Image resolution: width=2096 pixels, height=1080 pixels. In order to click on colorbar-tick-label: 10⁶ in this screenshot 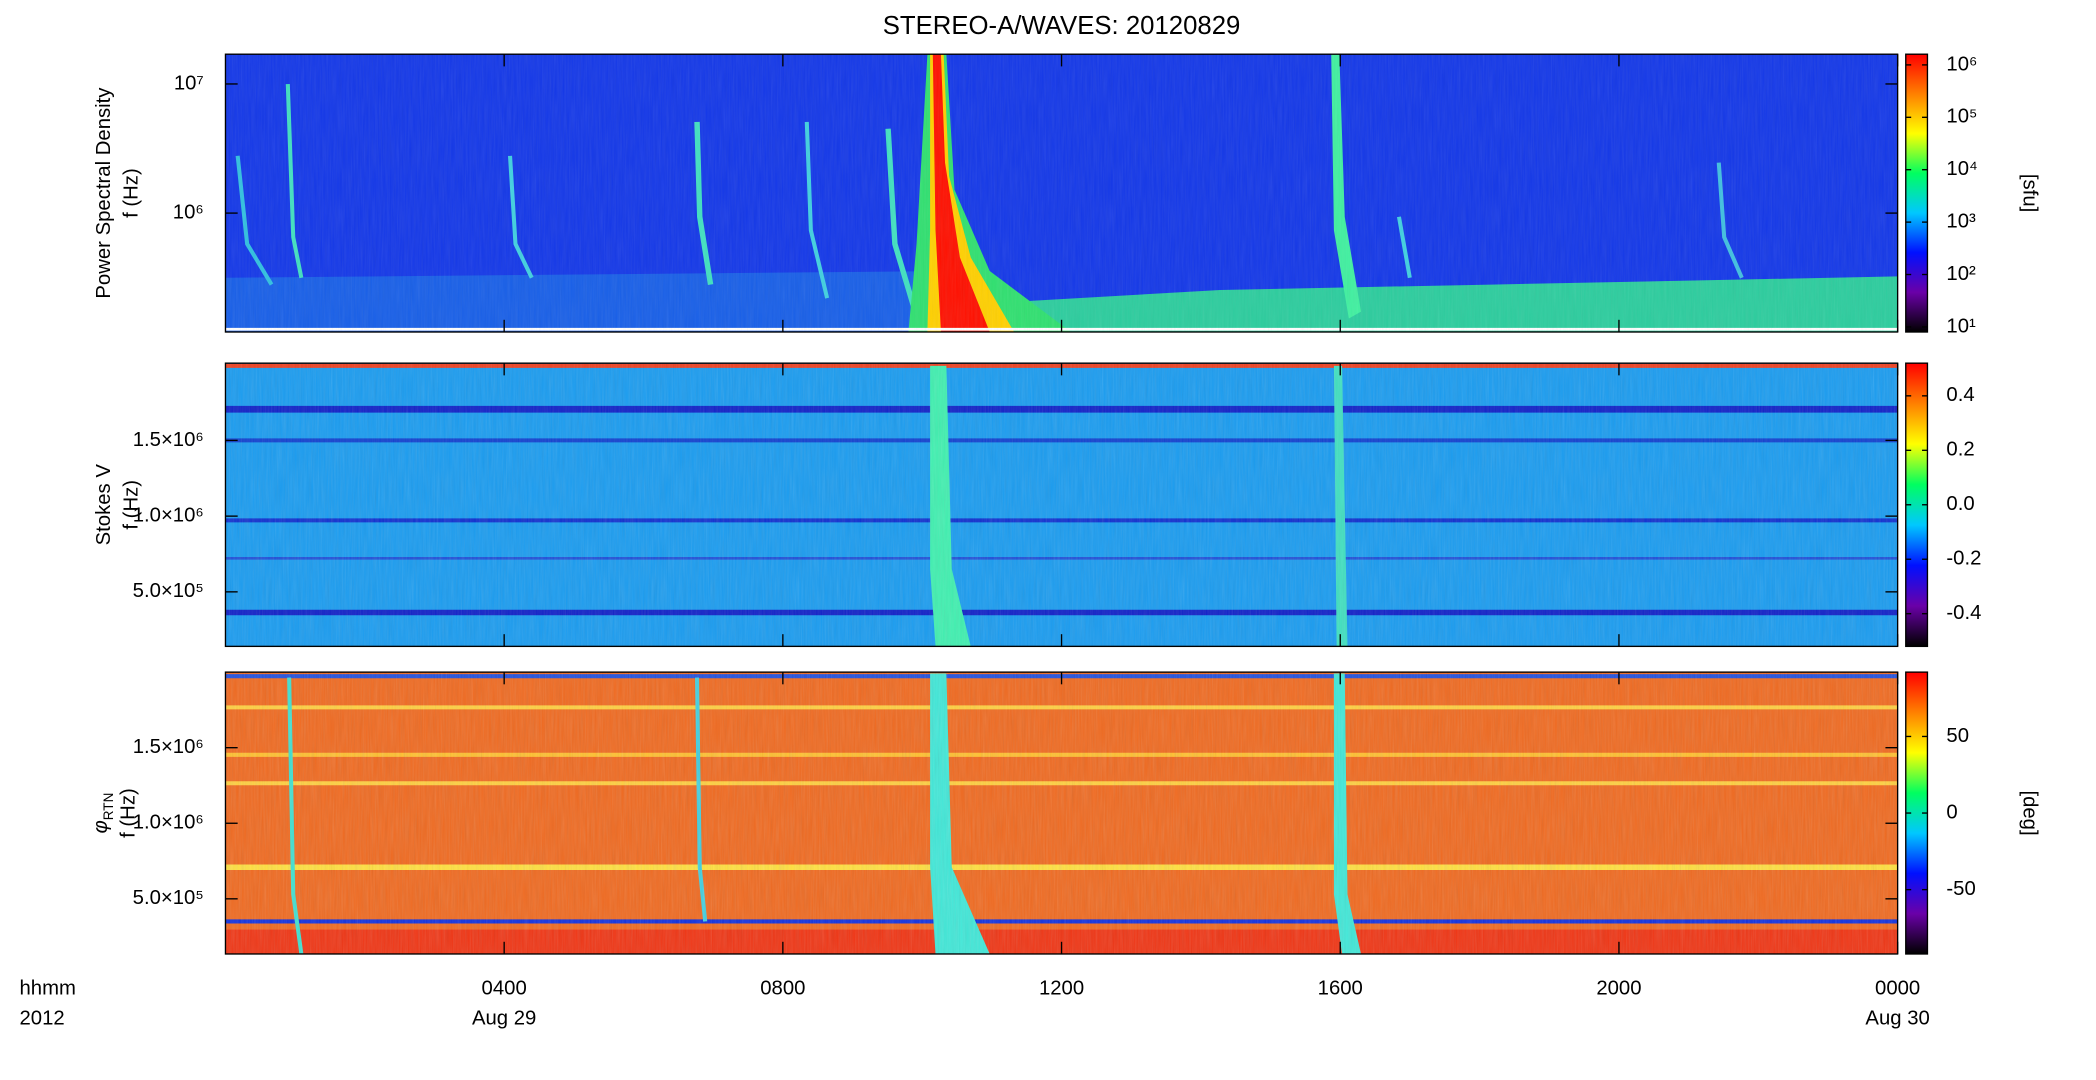, I will do `click(1961, 64)`.